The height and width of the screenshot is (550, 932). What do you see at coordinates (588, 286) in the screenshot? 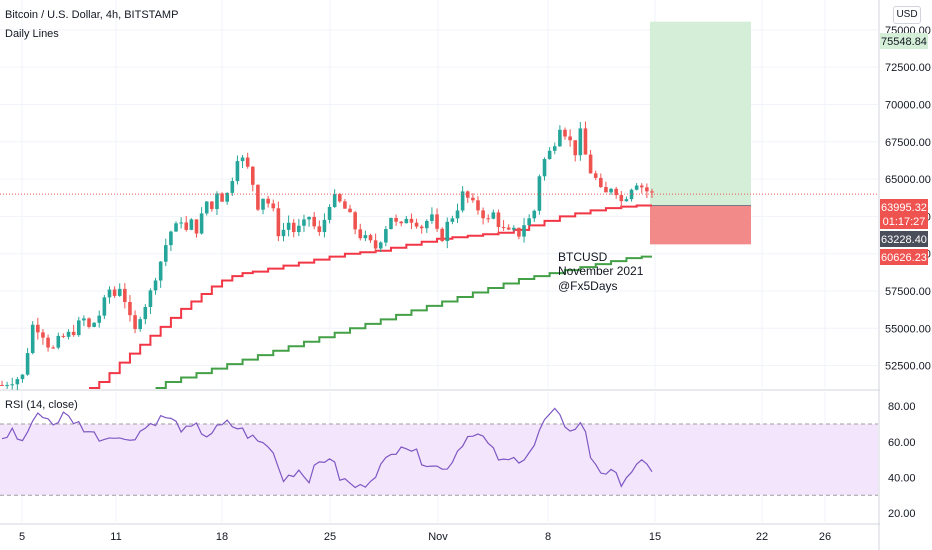
I see `annotation-line-3: @Fx5Days` at bounding box center [588, 286].